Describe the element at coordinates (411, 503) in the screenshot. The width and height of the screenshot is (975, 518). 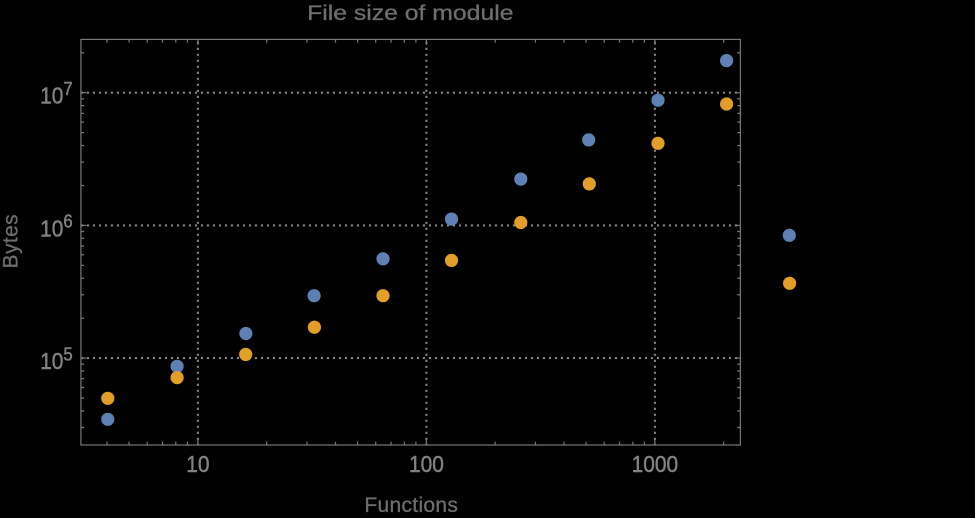
I see `svg-text: Functions` at that location.